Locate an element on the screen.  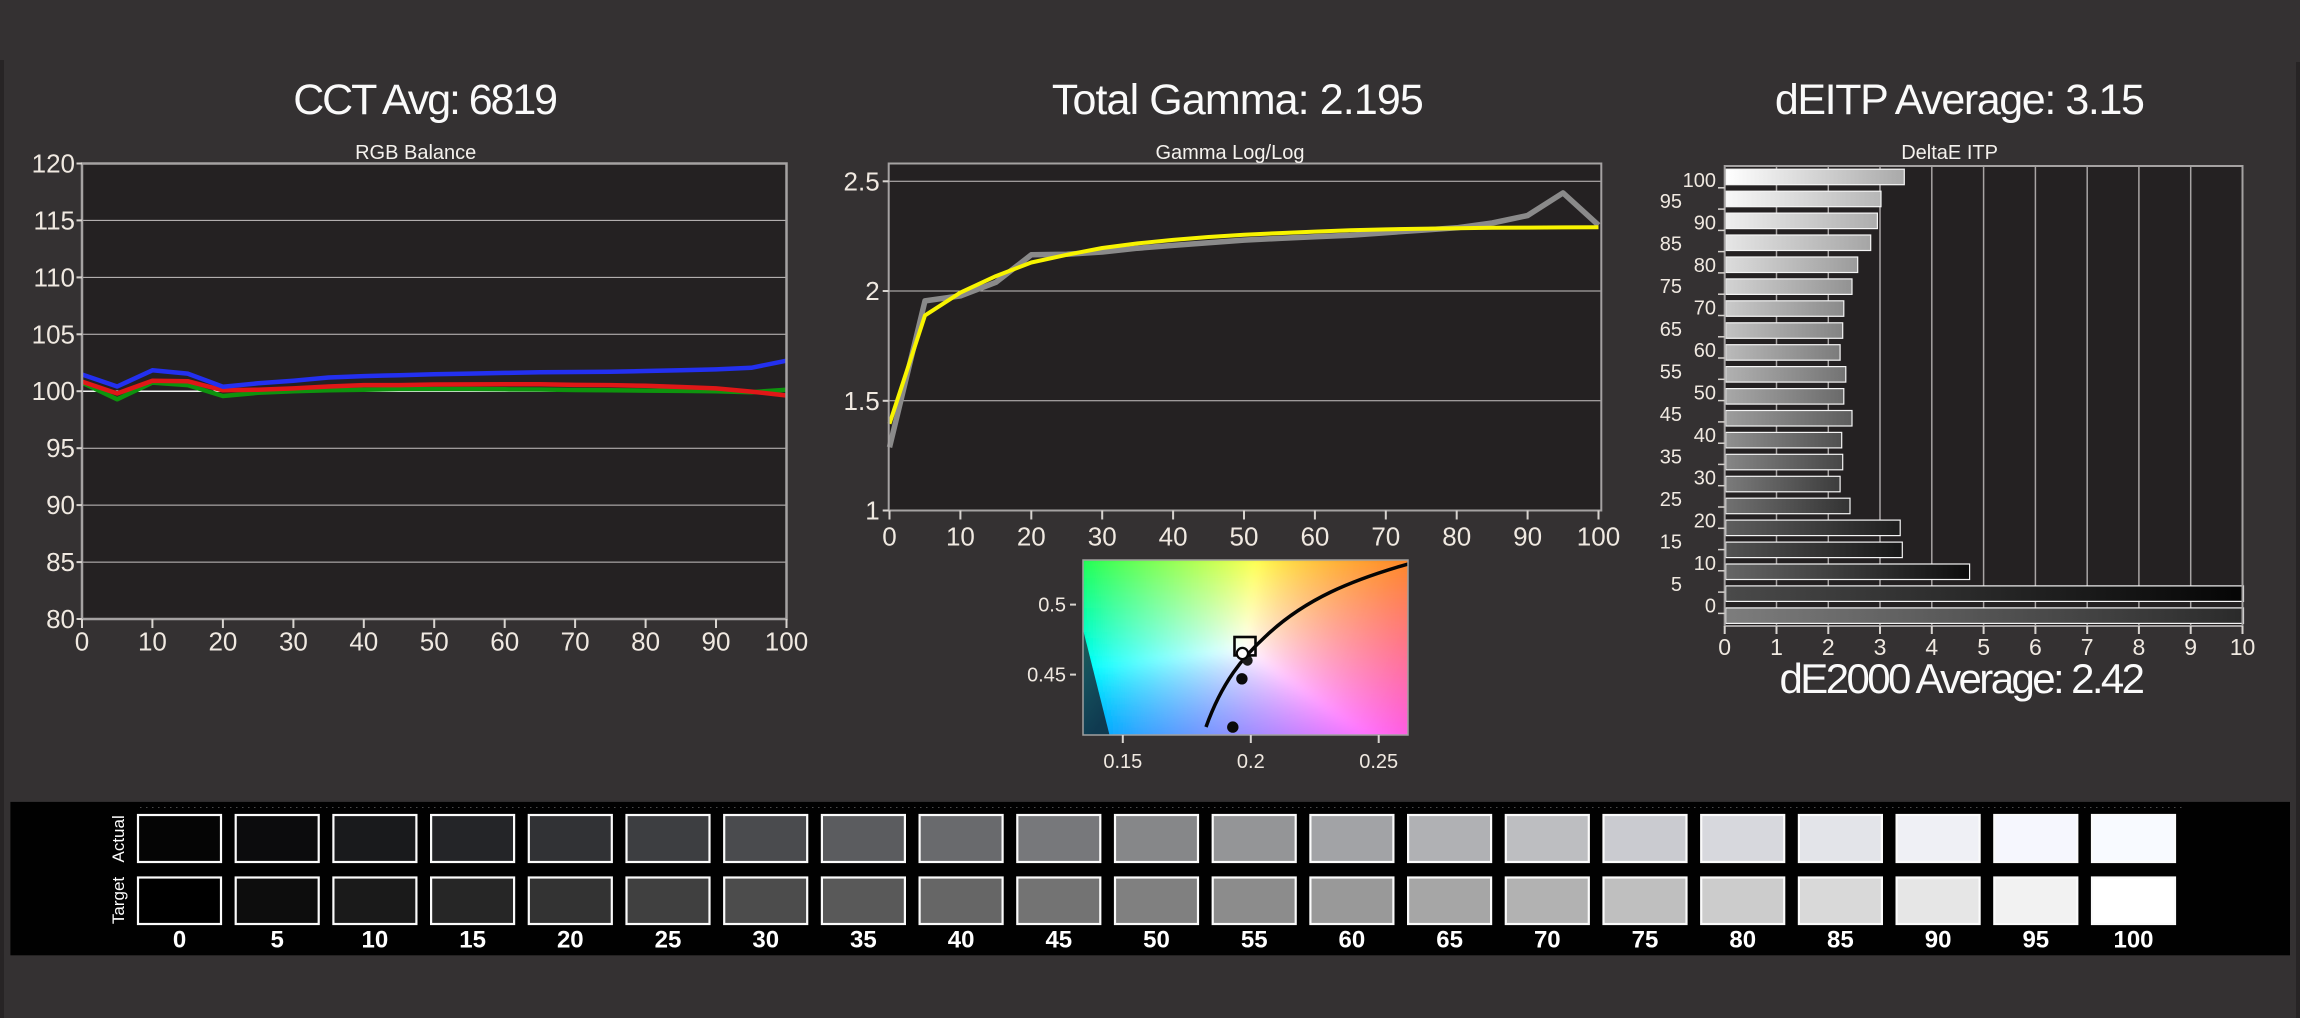
svg-text: 0.25 is located at coordinates (1378, 762).